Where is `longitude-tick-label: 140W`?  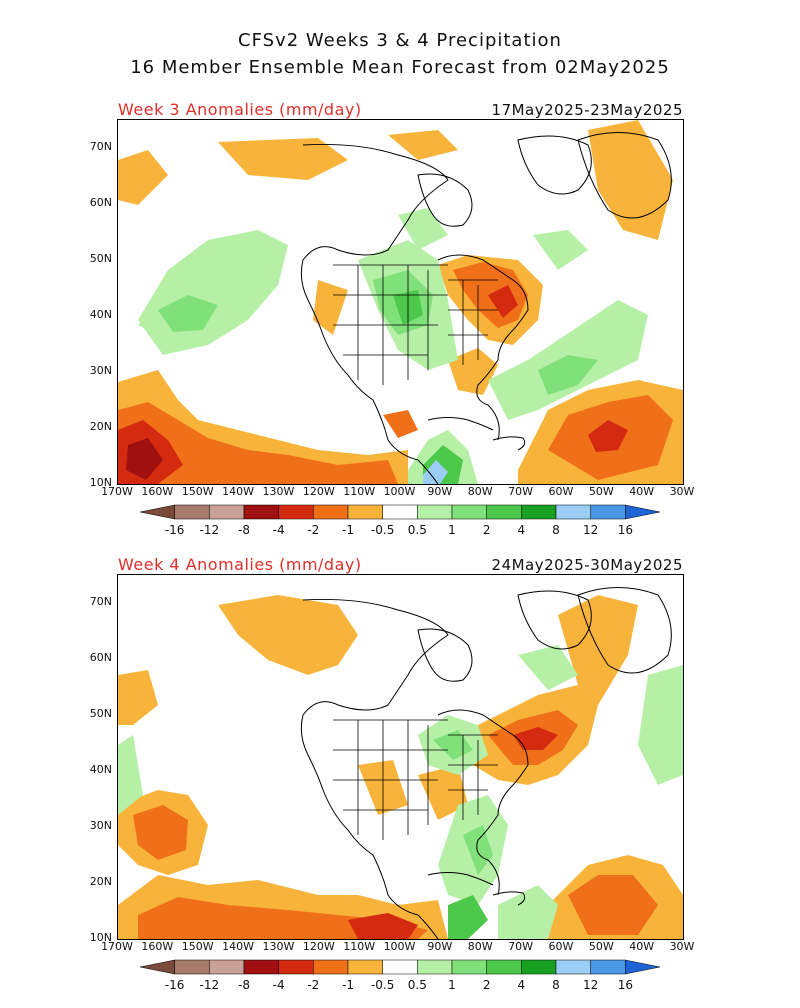
longitude-tick-label: 140W is located at coordinates (238, 491).